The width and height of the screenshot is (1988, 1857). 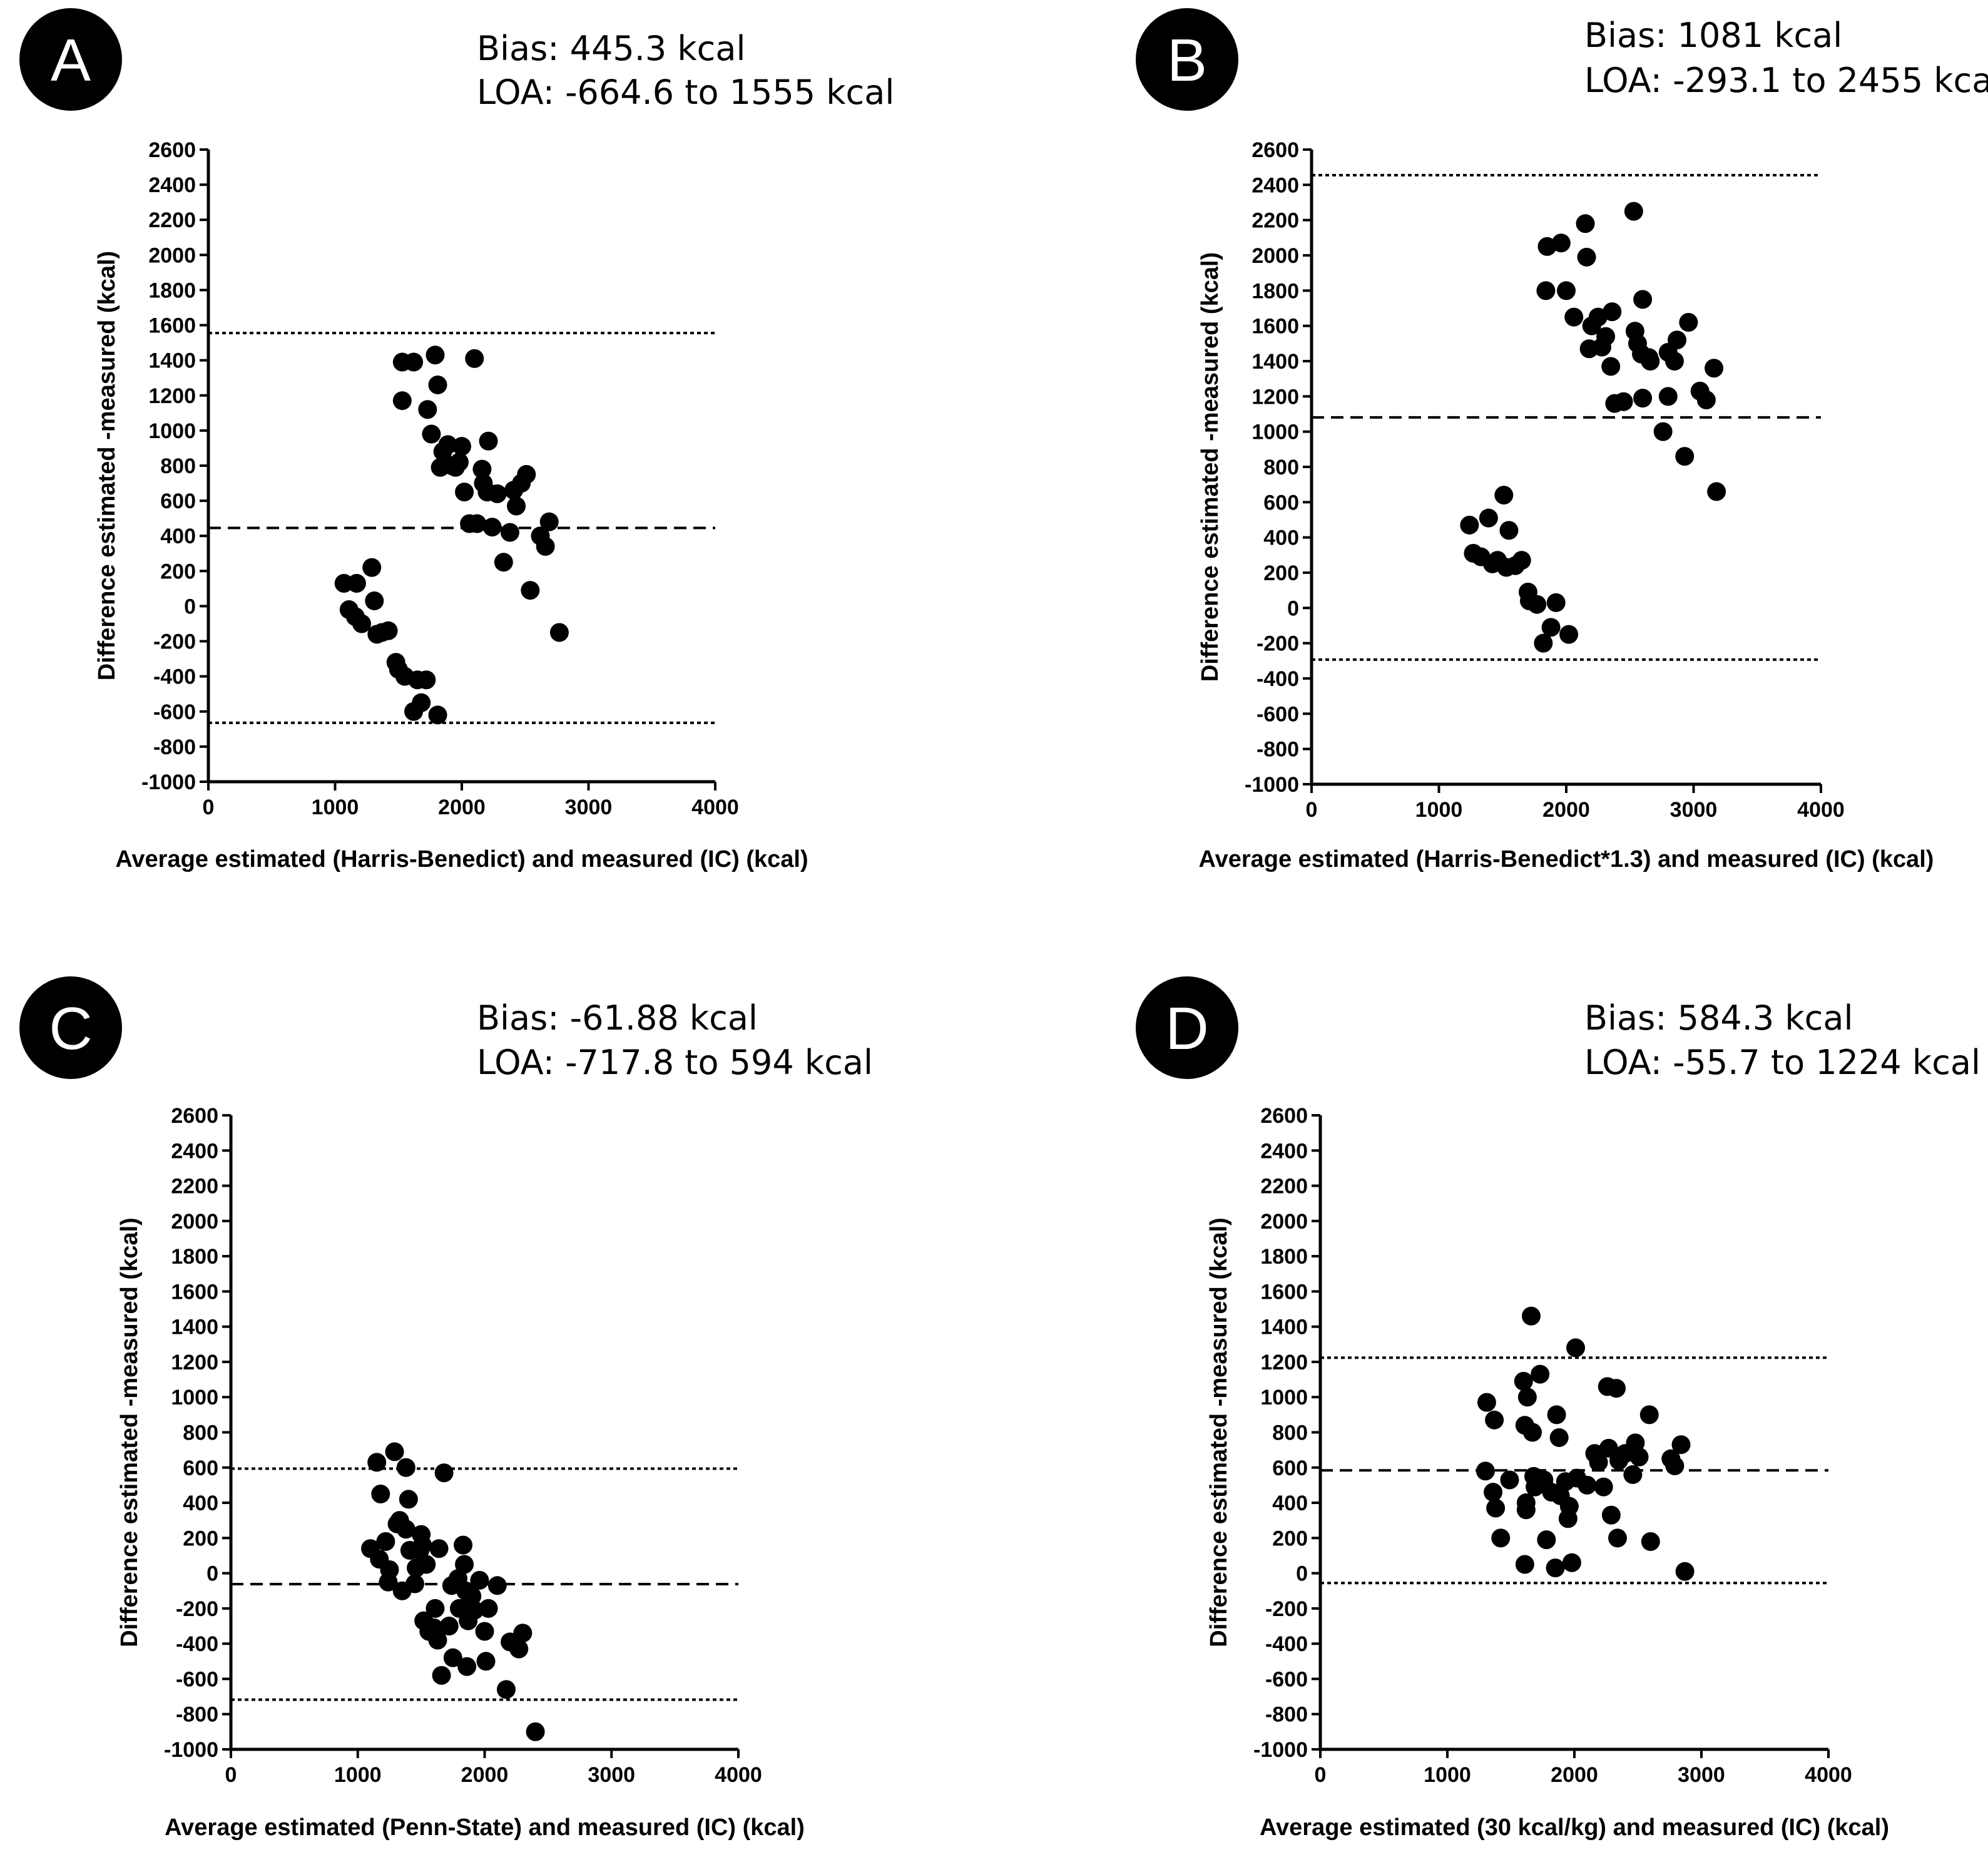 What do you see at coordinates (1782, 1062) in the screenshot?
I see `loa-text: LOA: -55.7 to 1224 kcal` at bounding box center [1782, 1062].